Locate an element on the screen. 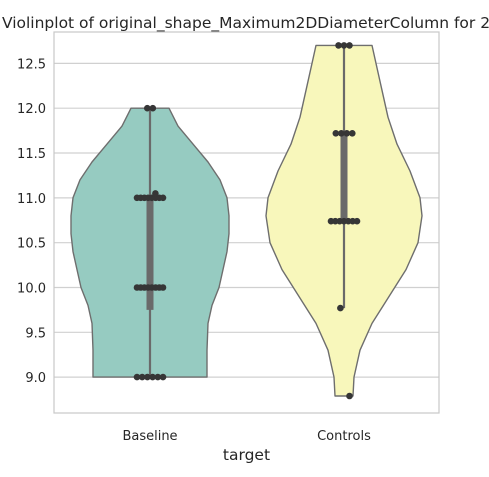 The width and height of the screenshot is (489, 477). y-tick-label: 9.5 is located at coordinates (35, 333).